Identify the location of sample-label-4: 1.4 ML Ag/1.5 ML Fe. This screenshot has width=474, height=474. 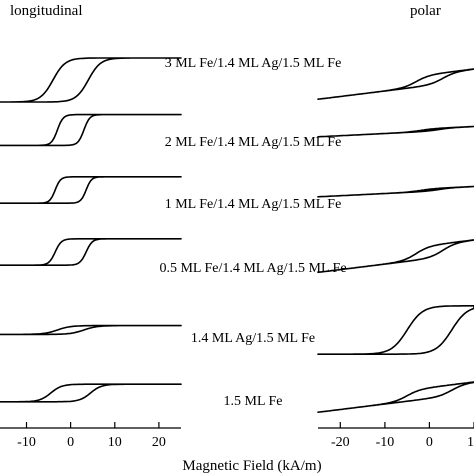
(253, 338).